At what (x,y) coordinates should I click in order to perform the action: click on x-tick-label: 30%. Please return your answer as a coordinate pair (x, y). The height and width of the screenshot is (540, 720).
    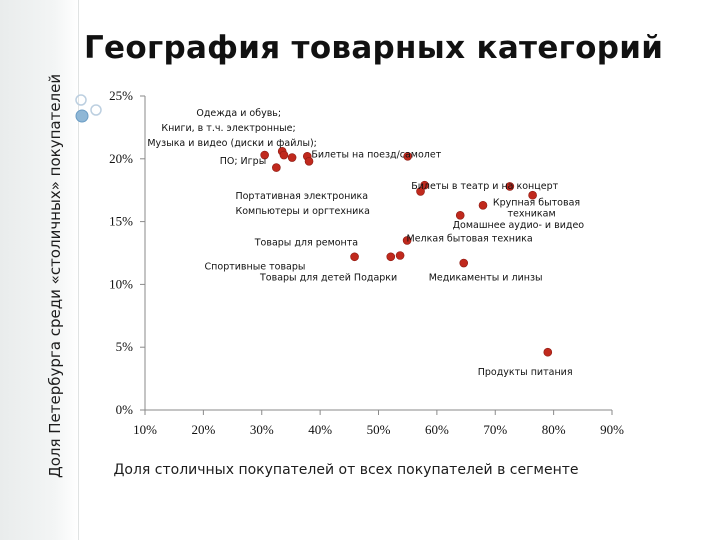
    Looking at the image, I should click on (262, 429).